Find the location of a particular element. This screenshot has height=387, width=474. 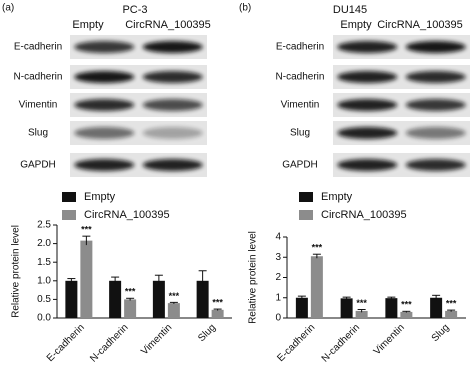

y-tick-label: 2 is located at coordinates (278, 277).